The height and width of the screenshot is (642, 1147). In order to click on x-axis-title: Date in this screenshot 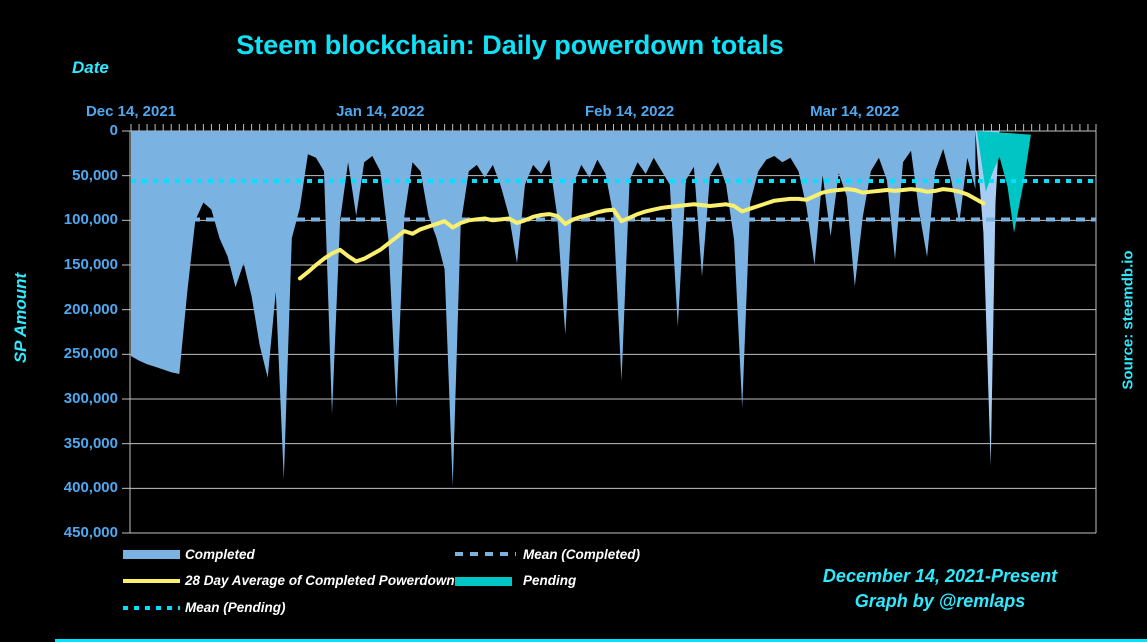, I will do `click(90, 67)`.